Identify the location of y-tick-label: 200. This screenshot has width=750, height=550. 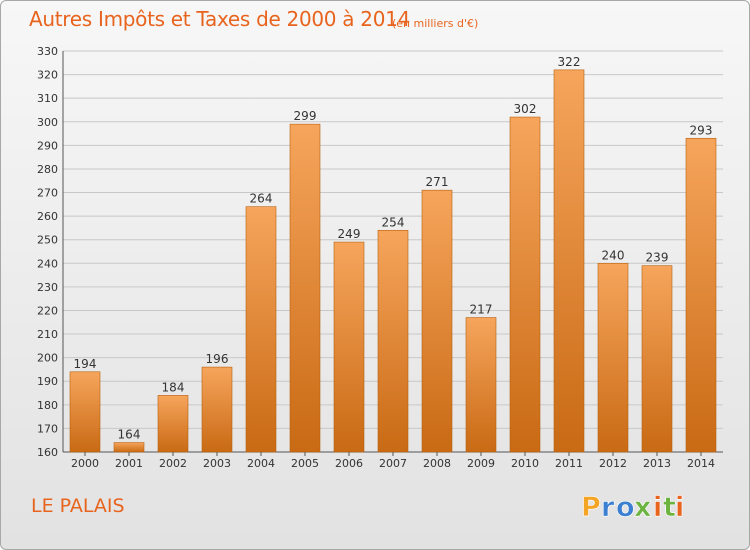
(47, 358).